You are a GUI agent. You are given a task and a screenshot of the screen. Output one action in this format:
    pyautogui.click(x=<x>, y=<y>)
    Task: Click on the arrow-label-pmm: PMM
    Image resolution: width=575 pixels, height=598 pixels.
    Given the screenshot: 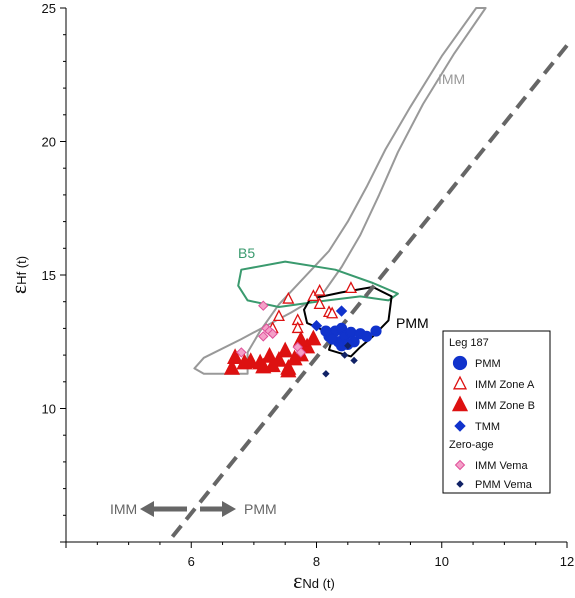 What is the action you would take?
    pyautogui.click(x=260, y=509)
    